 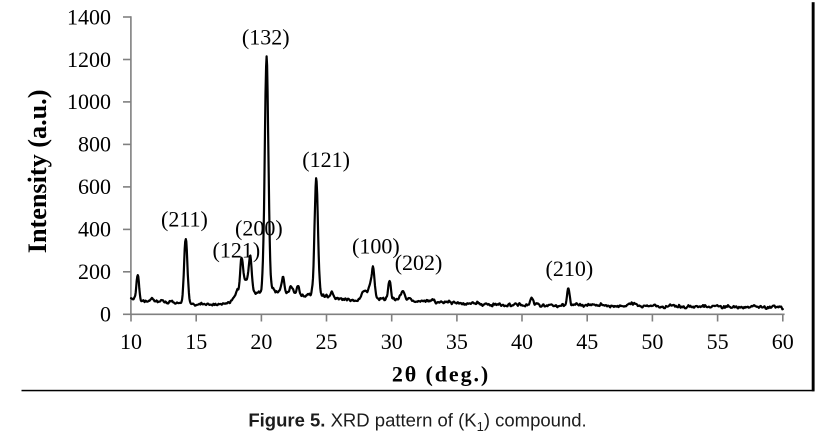 I want to click on svg-text: Intensity (a.u.), so click(x=37, y=172).